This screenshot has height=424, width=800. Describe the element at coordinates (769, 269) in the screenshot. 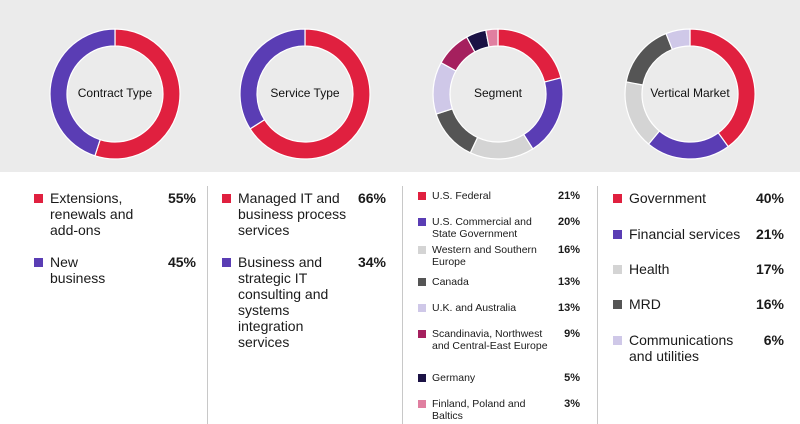

I see `legend-value: 17%` at that location.